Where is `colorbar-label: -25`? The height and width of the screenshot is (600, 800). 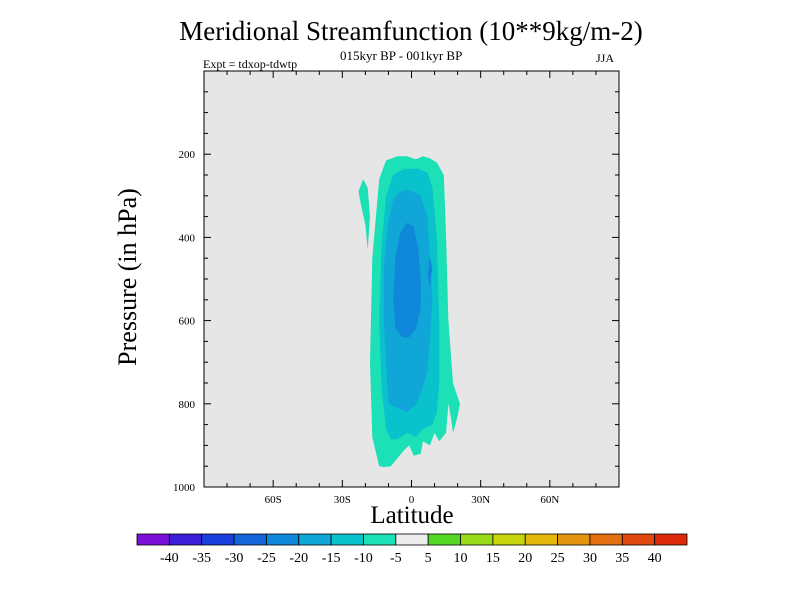 colorbar-label: -25 is located at coordinates (266, 558).